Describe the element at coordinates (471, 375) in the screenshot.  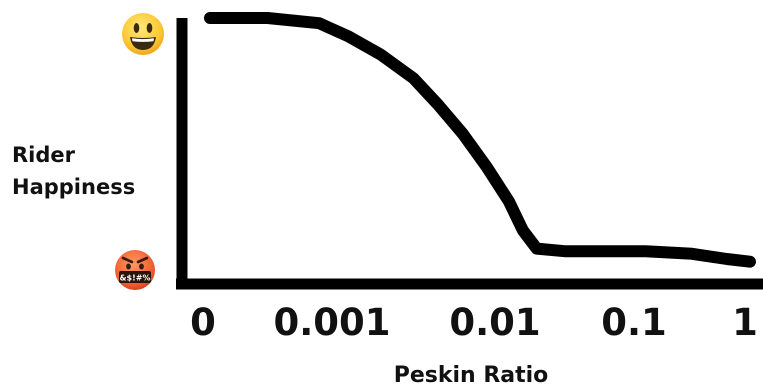
I see `x-axis-label: Peskin Ratio` at that location.